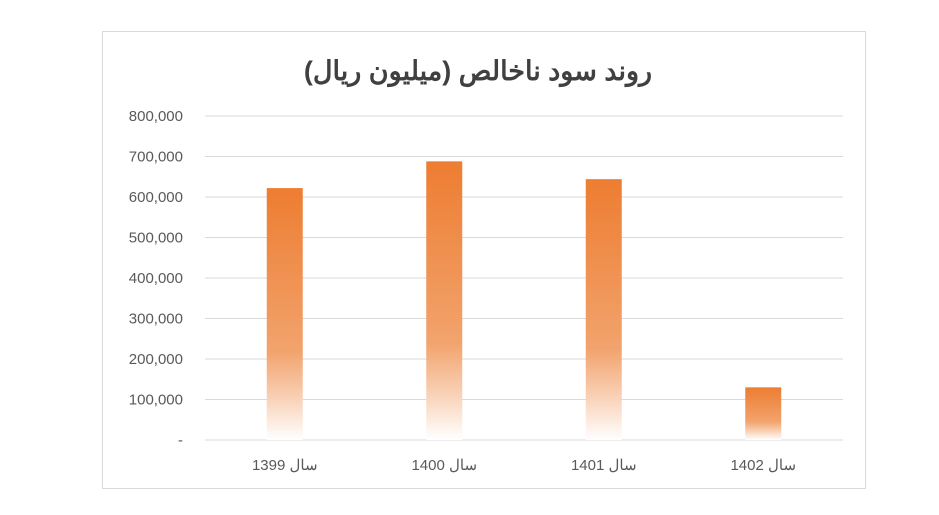  I want to click on chart-title: روند سود ناخالص (میلیون ریال), so click(478, 72).